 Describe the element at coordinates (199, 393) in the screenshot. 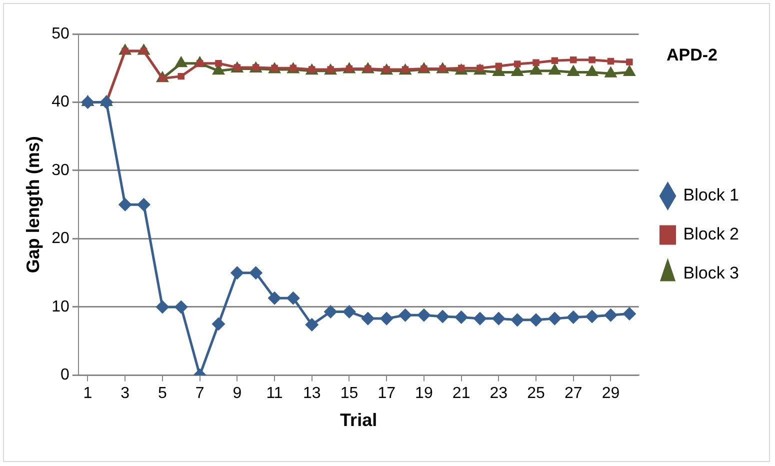

I see `x-tick-label: 7` at that location.